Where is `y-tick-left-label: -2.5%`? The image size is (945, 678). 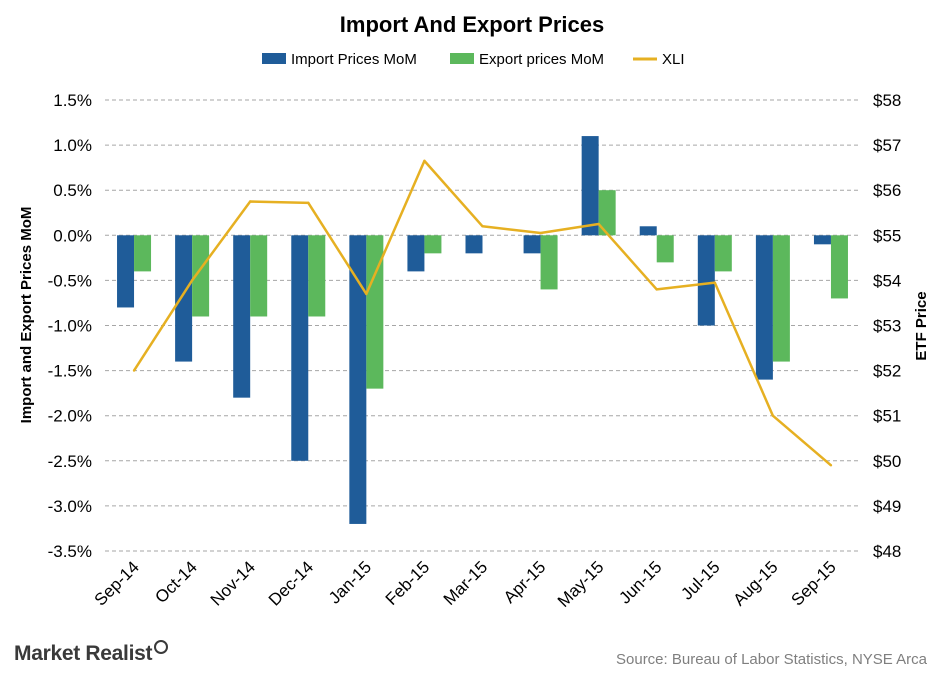 y-tick-left-label: -2.5% is located at coordinates (70, 461).